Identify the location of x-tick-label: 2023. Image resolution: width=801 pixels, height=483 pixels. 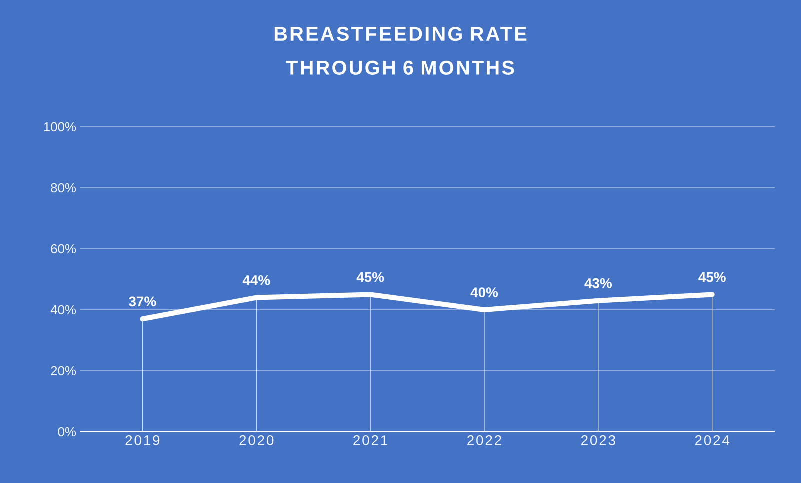
(599, 440).